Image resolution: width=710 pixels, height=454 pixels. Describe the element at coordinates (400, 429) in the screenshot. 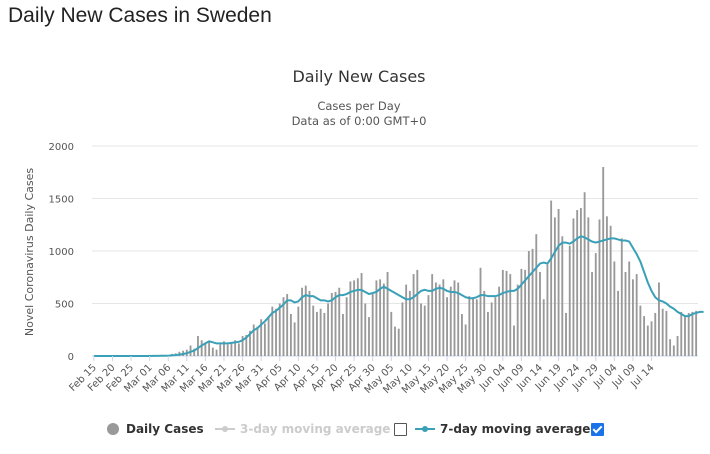

I see `toggle-3day-checkbox` at that location.